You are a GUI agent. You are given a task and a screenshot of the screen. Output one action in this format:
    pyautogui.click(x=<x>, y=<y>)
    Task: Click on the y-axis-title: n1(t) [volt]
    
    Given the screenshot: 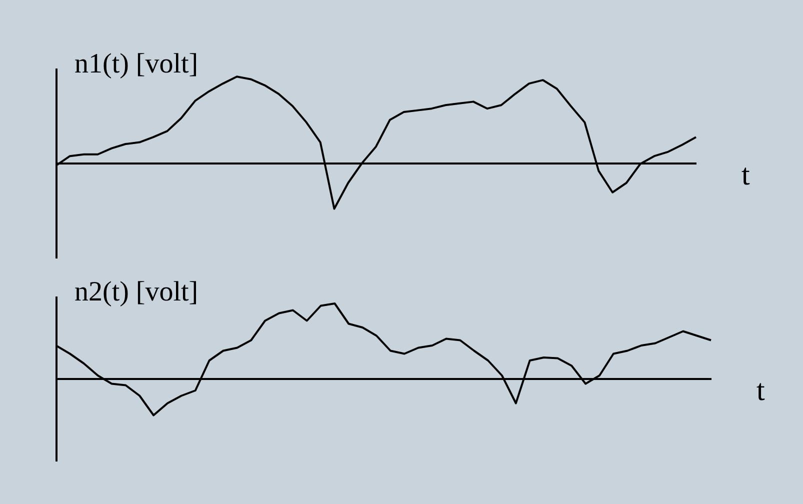 What is the action you would take?
    pyautogui.click(x=136, y=64)
    